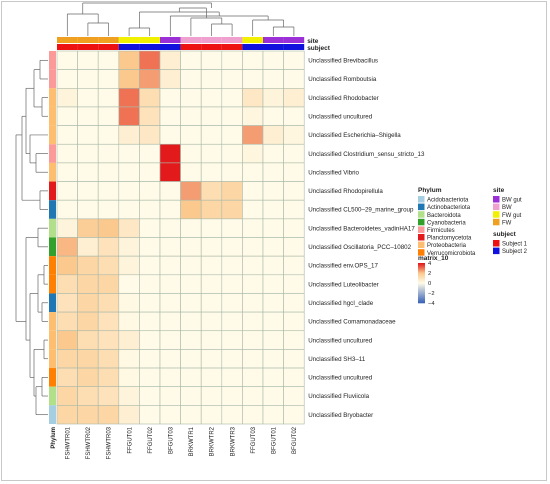 The width and height of the screenshot is (550, 484). What do you see at coordinates (496, 243) in the screenshot?
I see `subject-legend-swatch` at bounding box center [496, 243].